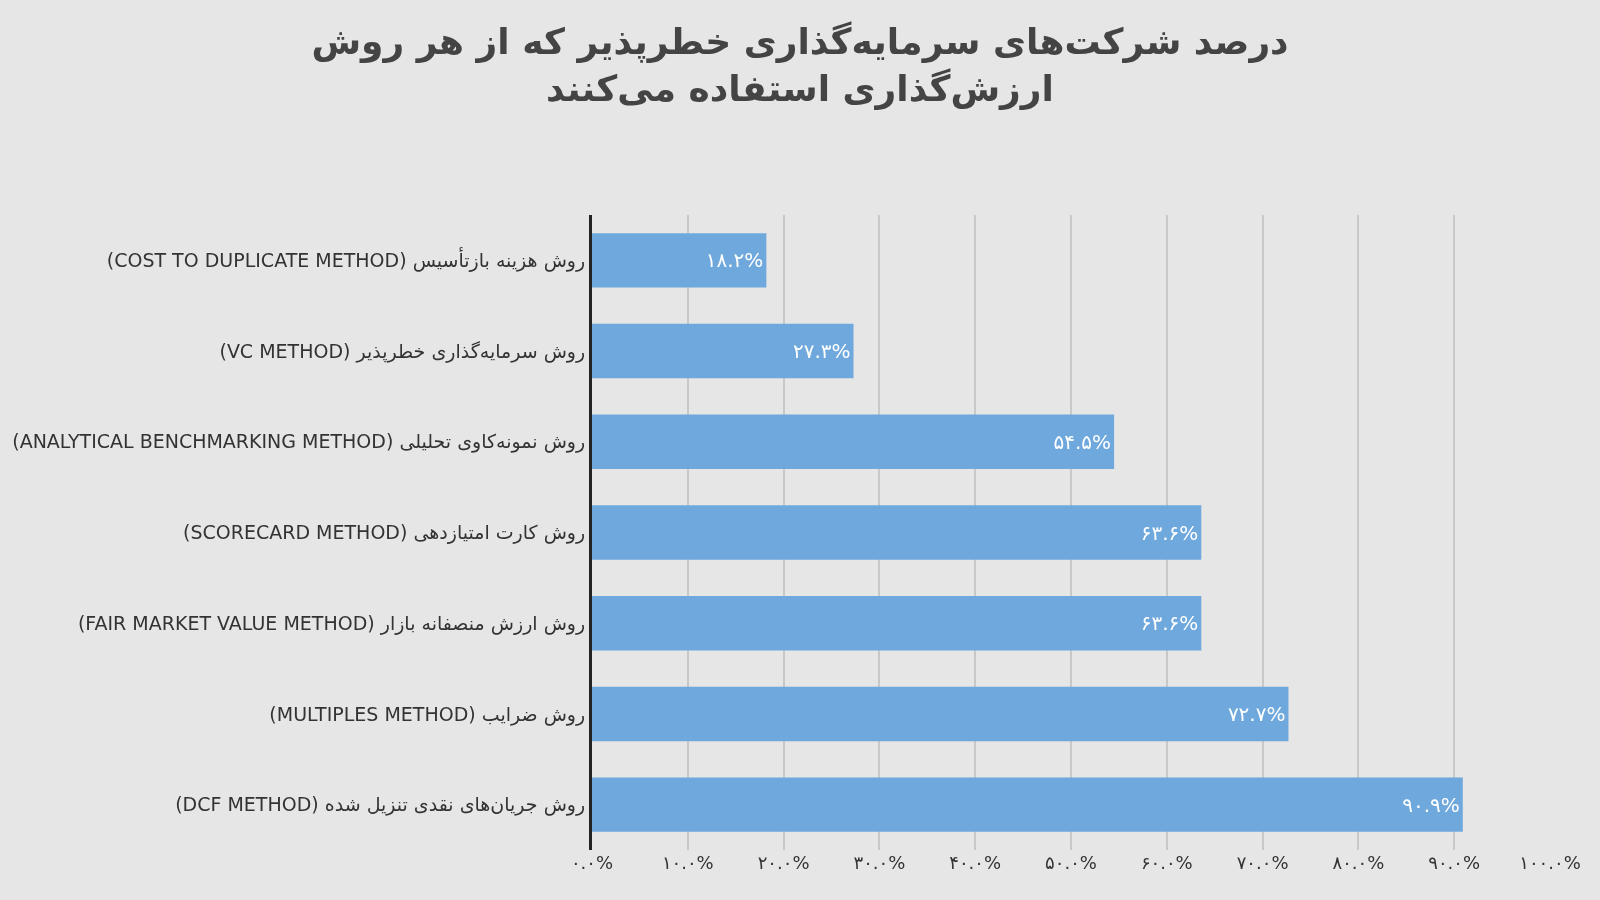 Image resolution: width=1600 pixels, height=900 pixels. What do you see at coordinates (783, 862) in the screenshot?
I see `x-tick-label: ۲۰.۰%` at bounding box center [783, 862].